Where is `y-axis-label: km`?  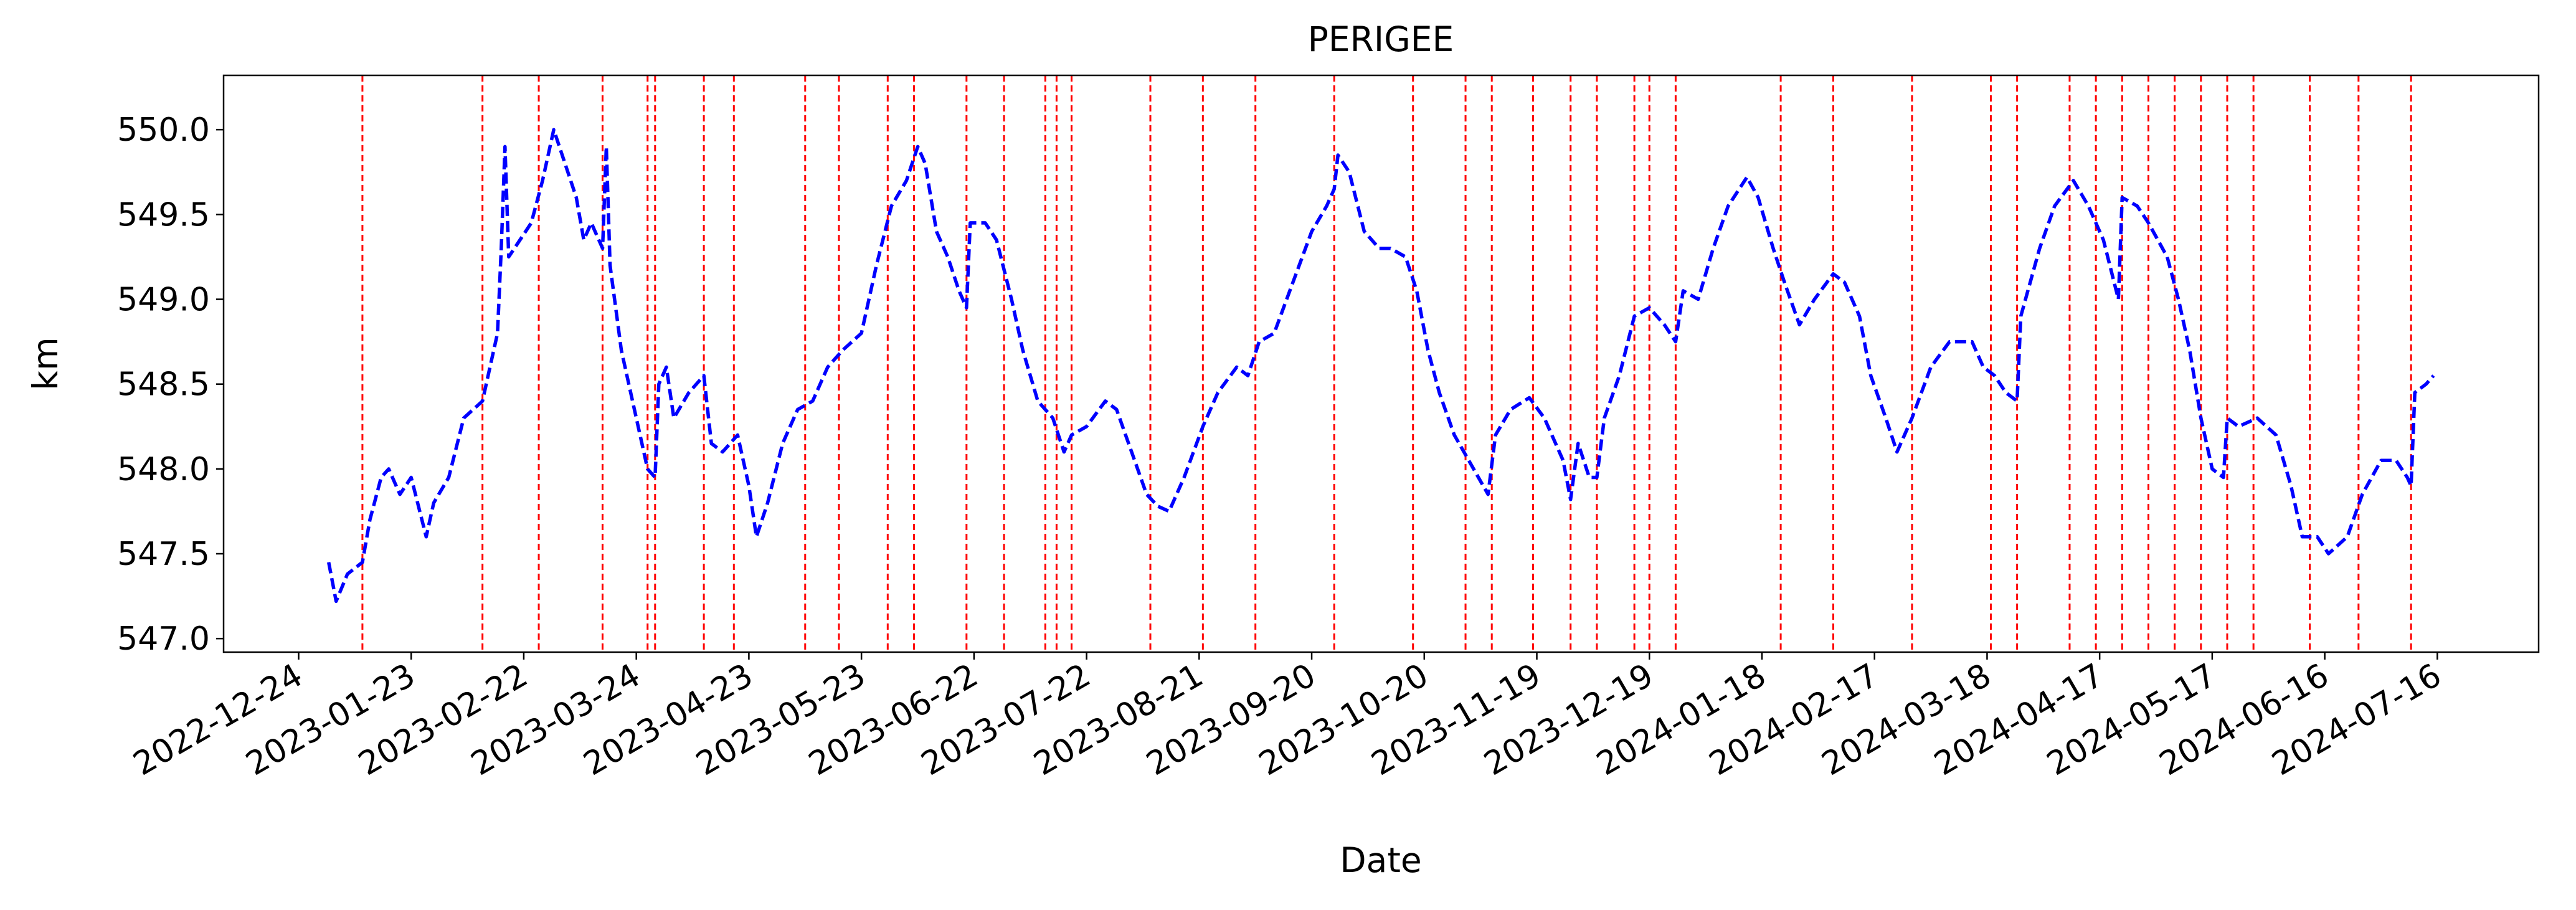 y-axis-label: km is located at coordinates (46, 364).